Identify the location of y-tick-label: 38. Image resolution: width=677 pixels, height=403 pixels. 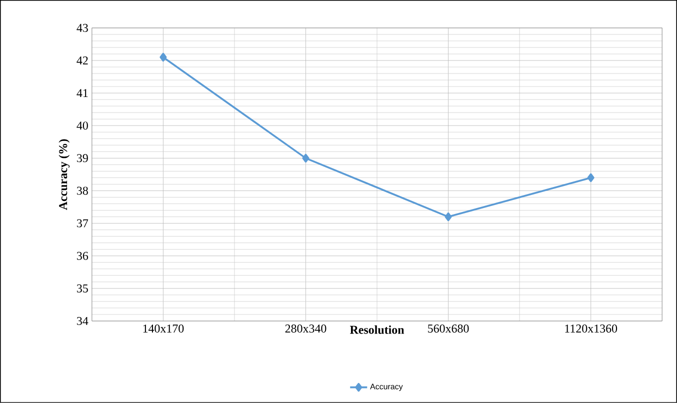
(82, 190).